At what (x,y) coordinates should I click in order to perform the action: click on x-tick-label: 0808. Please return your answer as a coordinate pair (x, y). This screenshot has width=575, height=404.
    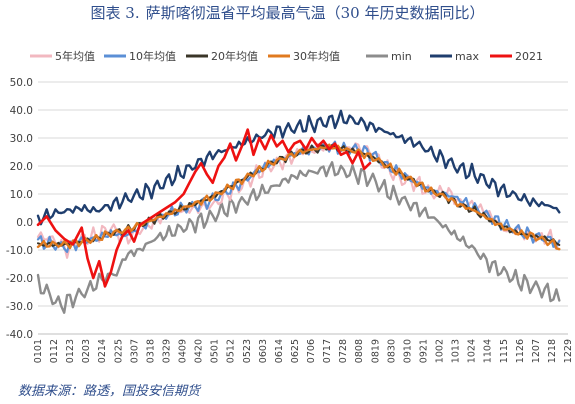
    Looking at the image, I should click on (359, 351).